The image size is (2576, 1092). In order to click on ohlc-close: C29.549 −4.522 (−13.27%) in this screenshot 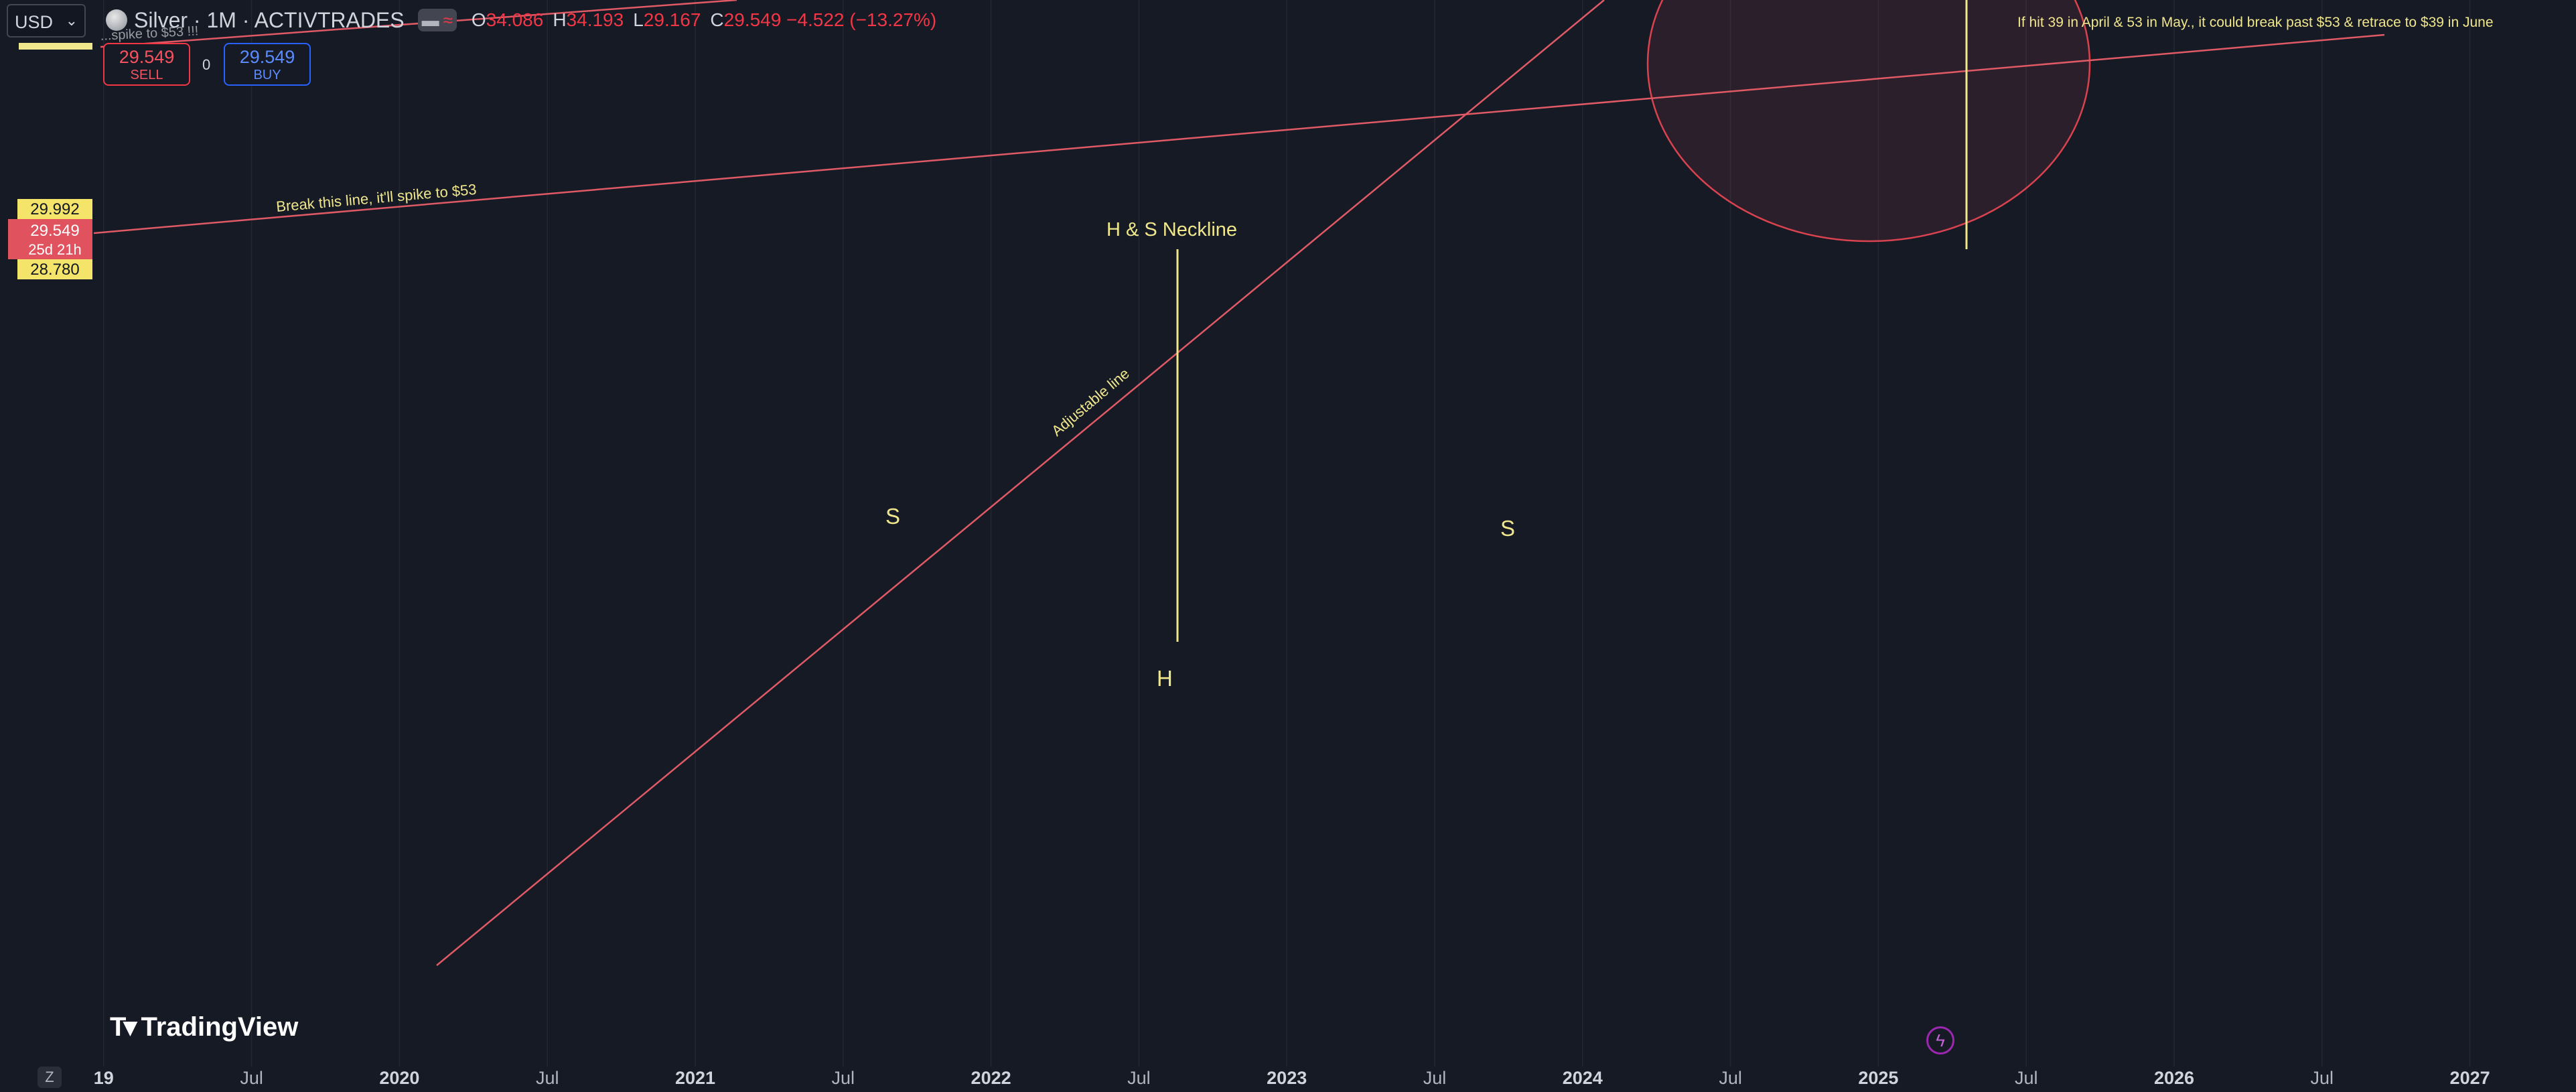, I will do `click(823, 19)`.